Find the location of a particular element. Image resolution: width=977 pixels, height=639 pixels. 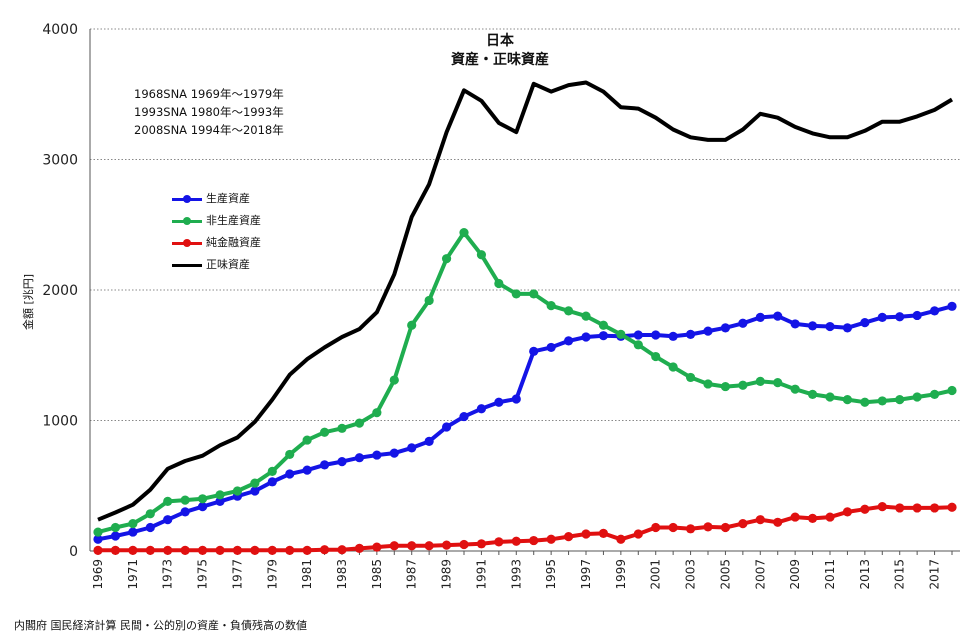

y-axis-label: 金額 [兆円] is located at coordinates (28, 302).